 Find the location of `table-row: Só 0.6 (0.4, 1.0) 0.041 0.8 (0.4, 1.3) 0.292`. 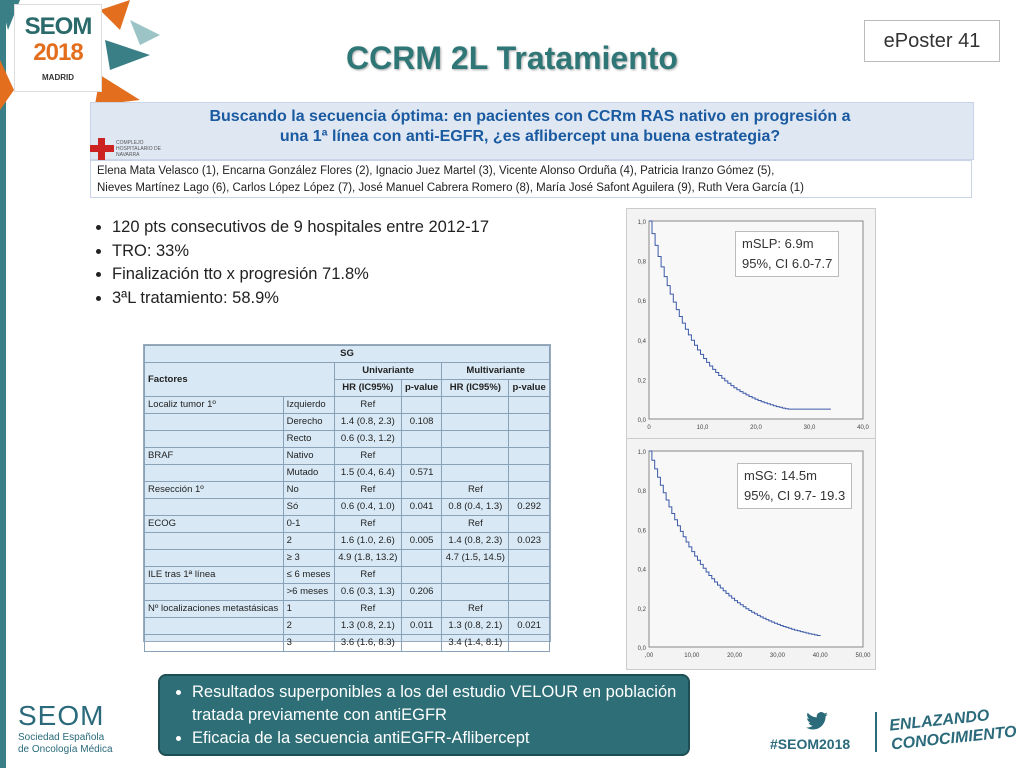

table-row: Só 0.6 (0.4, 1.0) 0.041 0.8 (0.4, 1.3) 0.292 is located at coordinates (347, 507).